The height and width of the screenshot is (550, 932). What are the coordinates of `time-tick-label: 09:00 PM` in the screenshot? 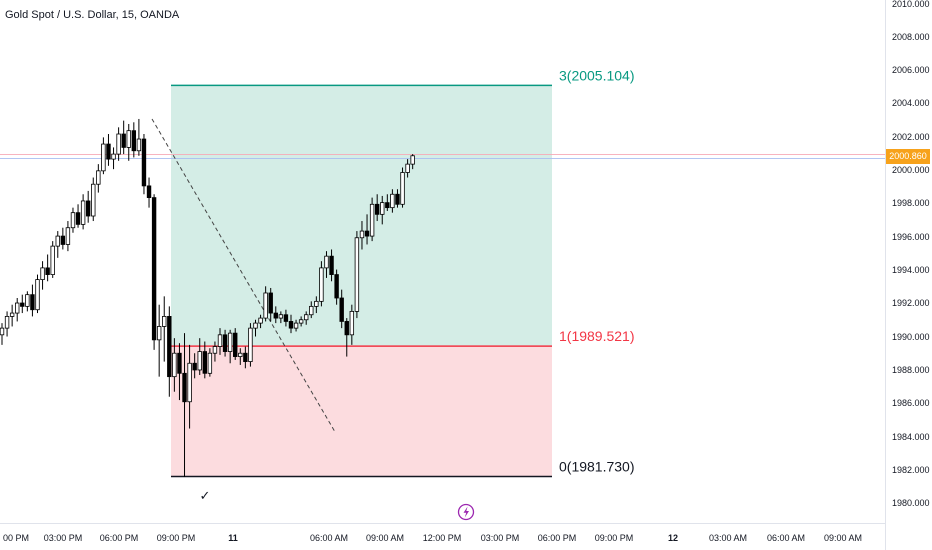 It's located at (614, 538).